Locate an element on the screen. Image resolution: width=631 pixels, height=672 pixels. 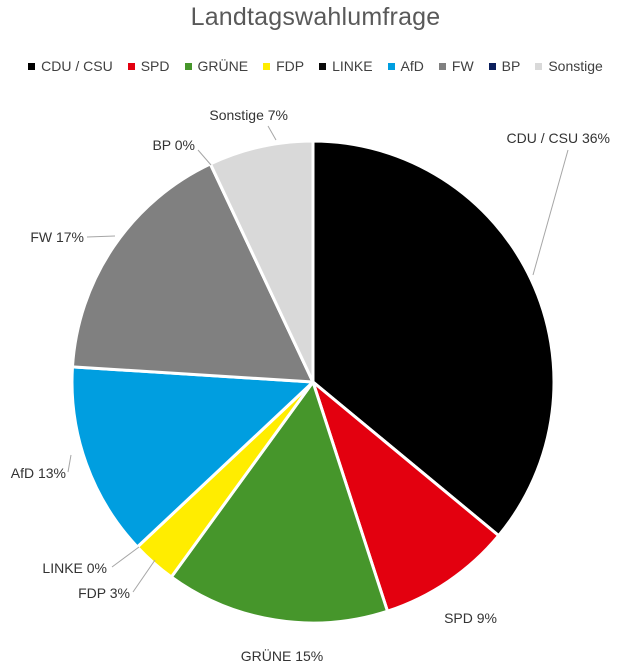
legend-label: AfD is located at coordinates (412, 66).